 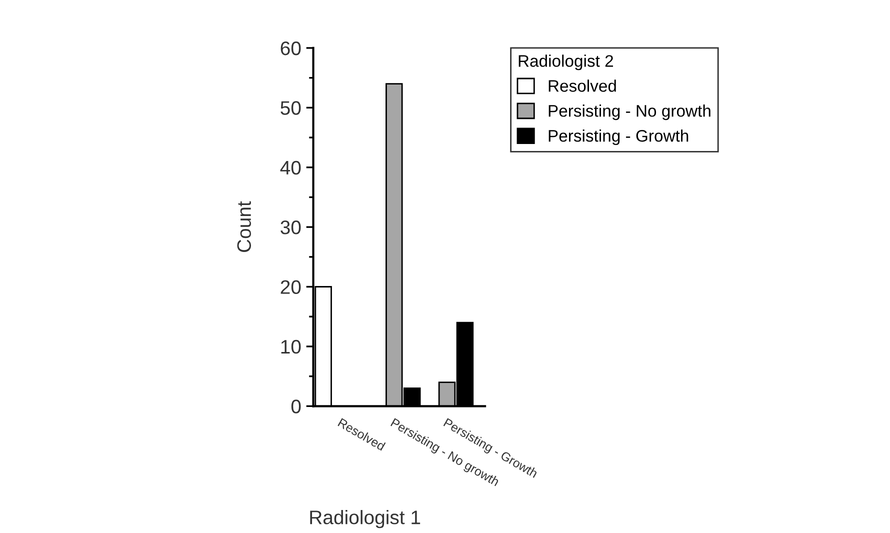 I want to click on legend-label: Resolved, so click(x=582, y=86).